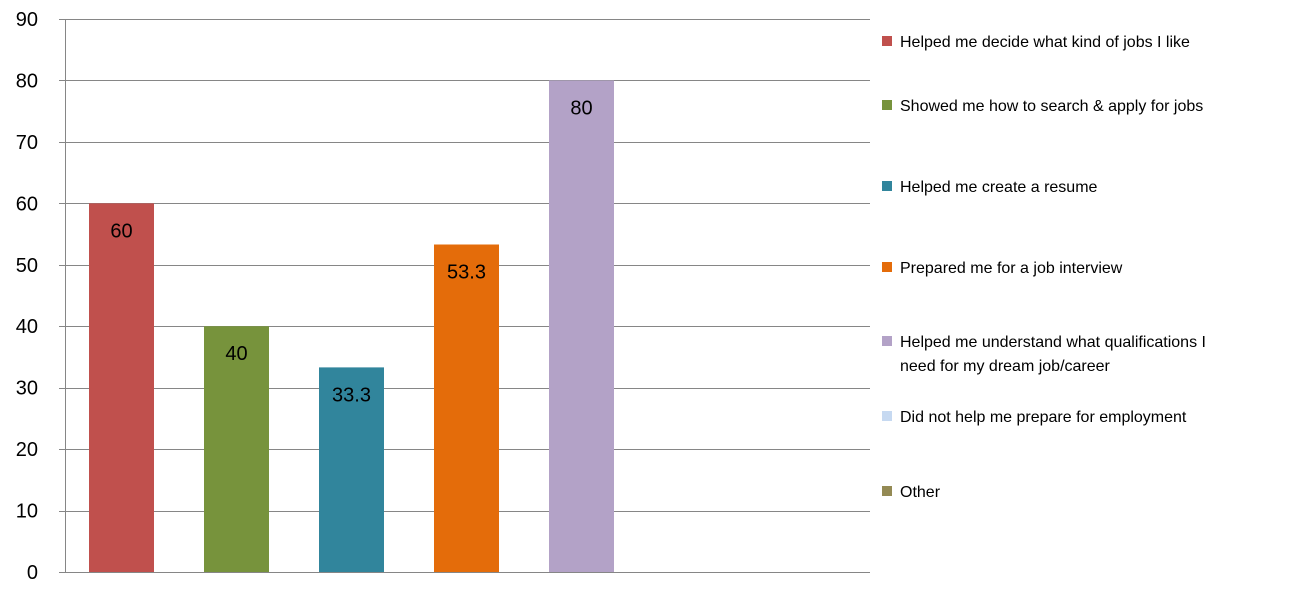  Describe the element at coordinates (27, 512) in the screenshot. I see `y-tick-label: 10` at that location.